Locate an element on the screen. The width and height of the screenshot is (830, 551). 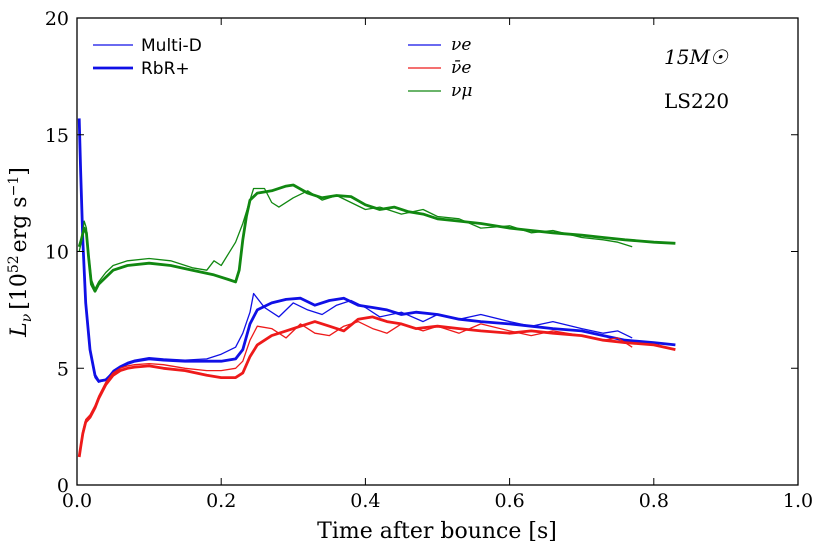
y-tick-label: 5 is located at coordinates (63, 369).